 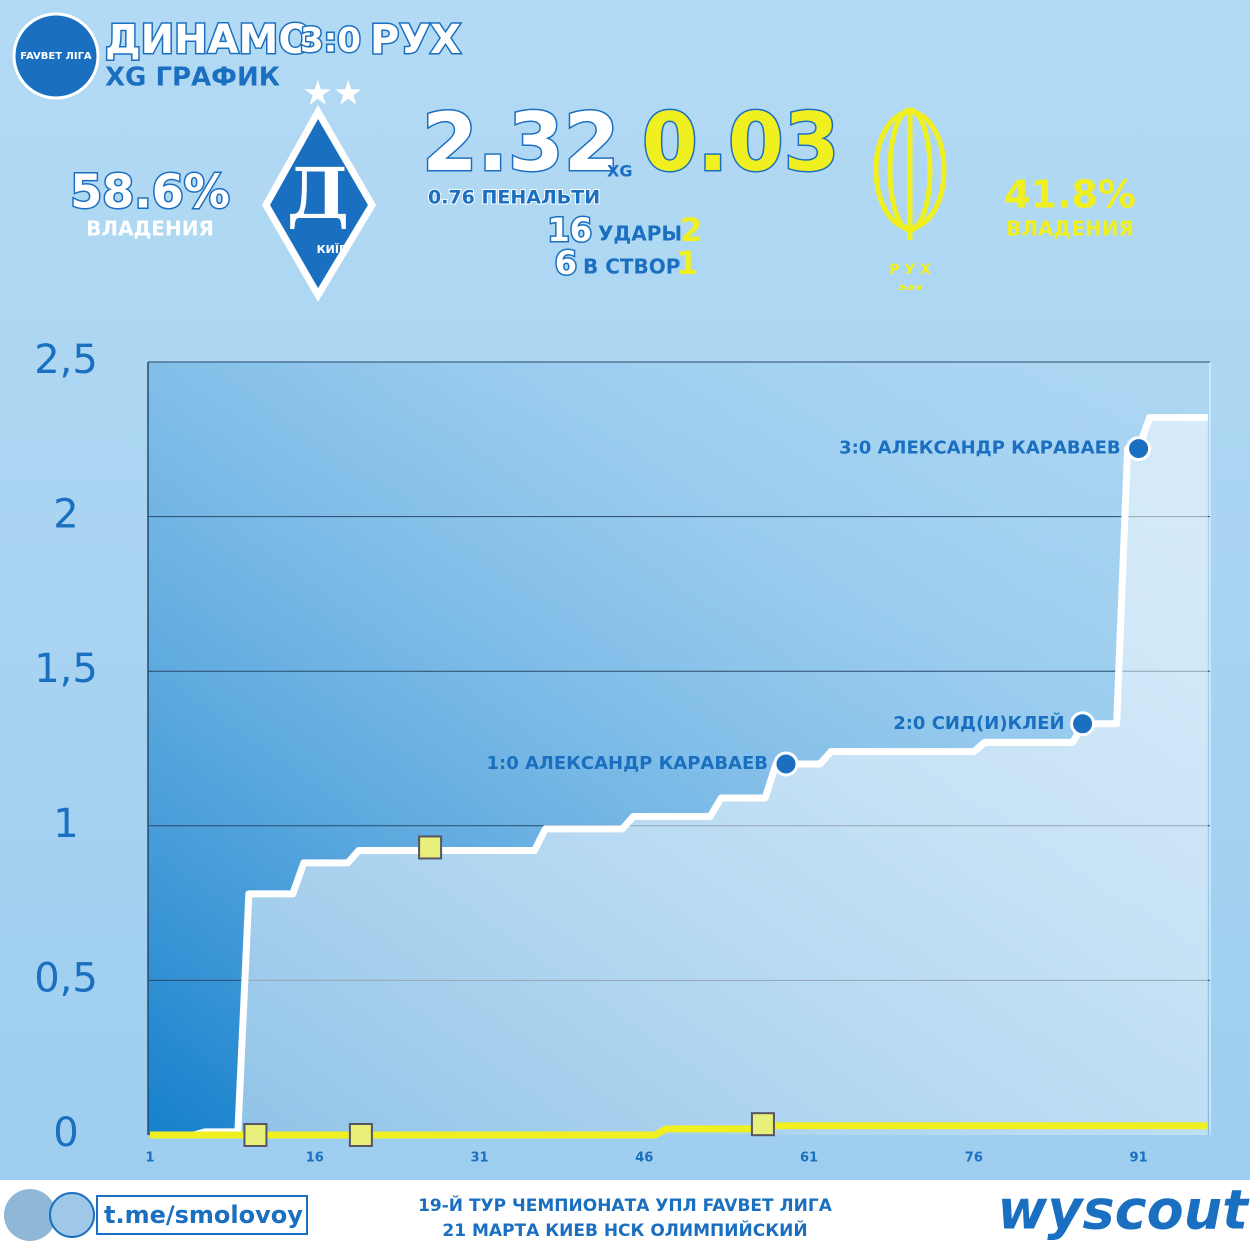 I want to click on x-tick-label: 91, so click(x=1139, y=1158).